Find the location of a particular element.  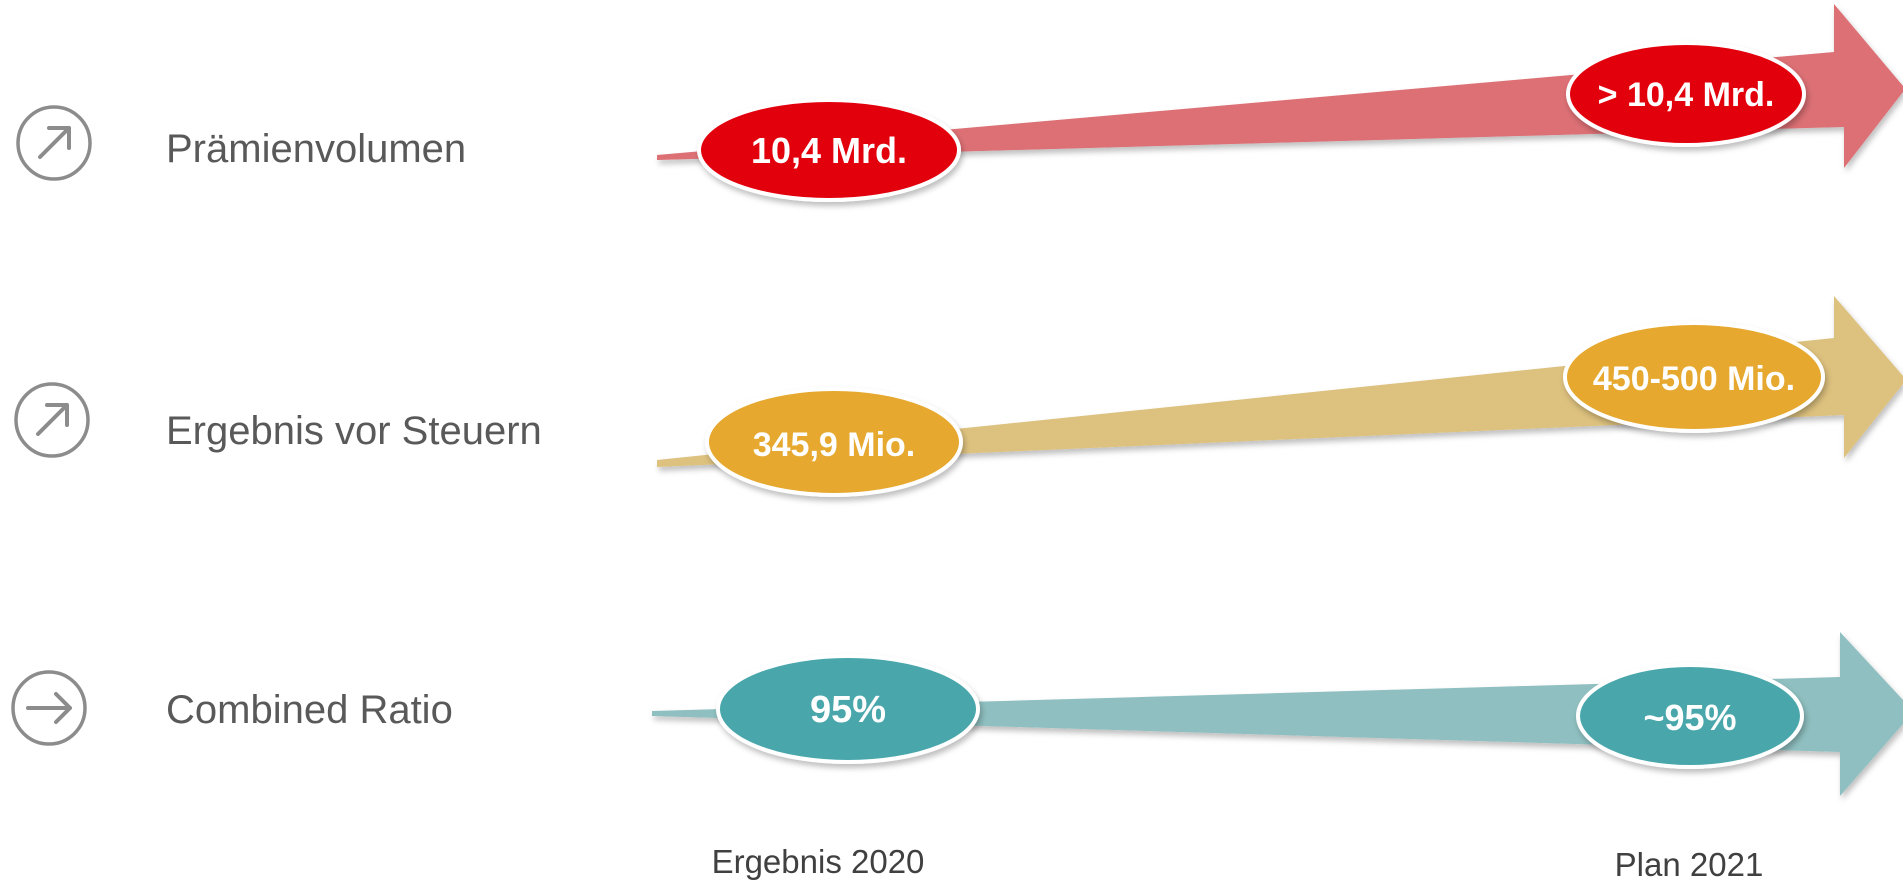

value-2021: 450-500 Mio. is located at coordinates (1694, 379).